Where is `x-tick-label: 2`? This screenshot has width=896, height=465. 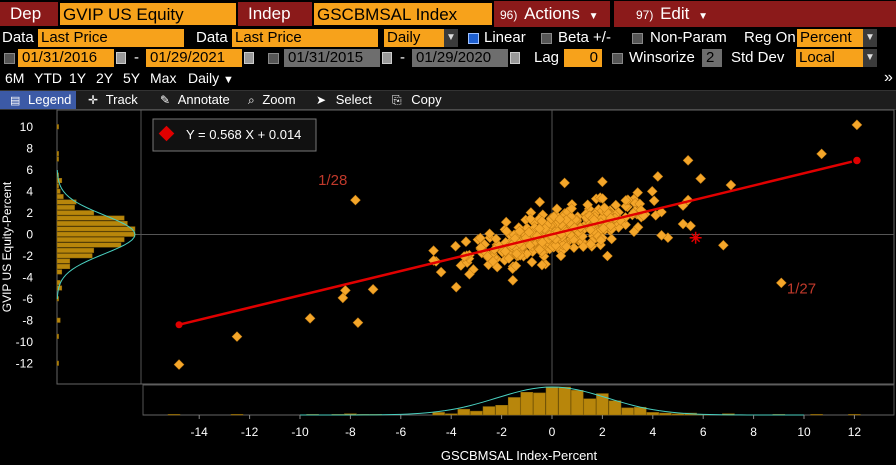 x-tick-label: 2 is located at coordinates (602, 432).